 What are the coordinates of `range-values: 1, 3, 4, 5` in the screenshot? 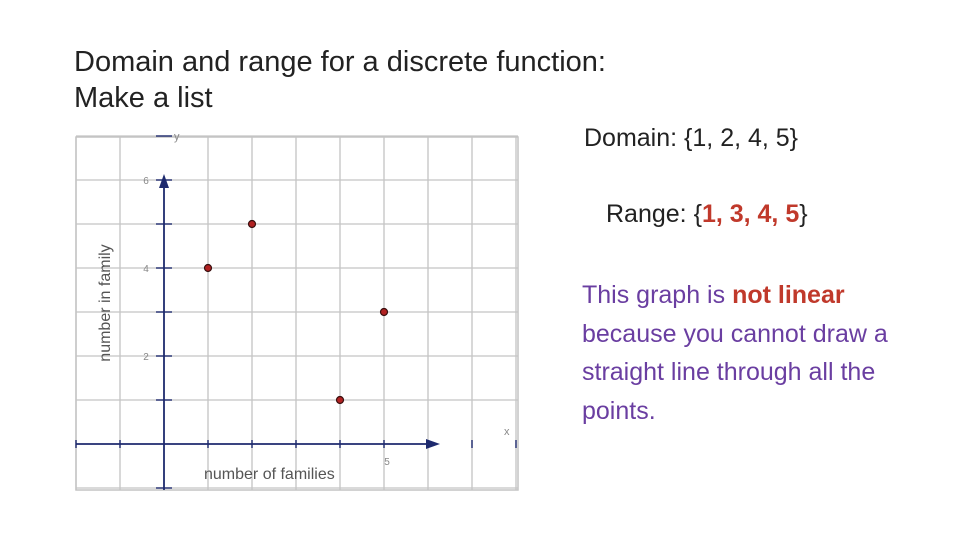 It's located at (750, 214).